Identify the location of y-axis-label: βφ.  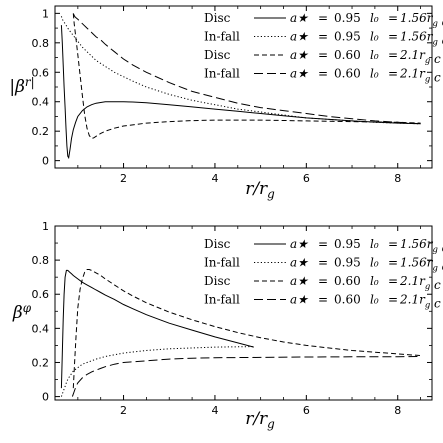
(22, 312).